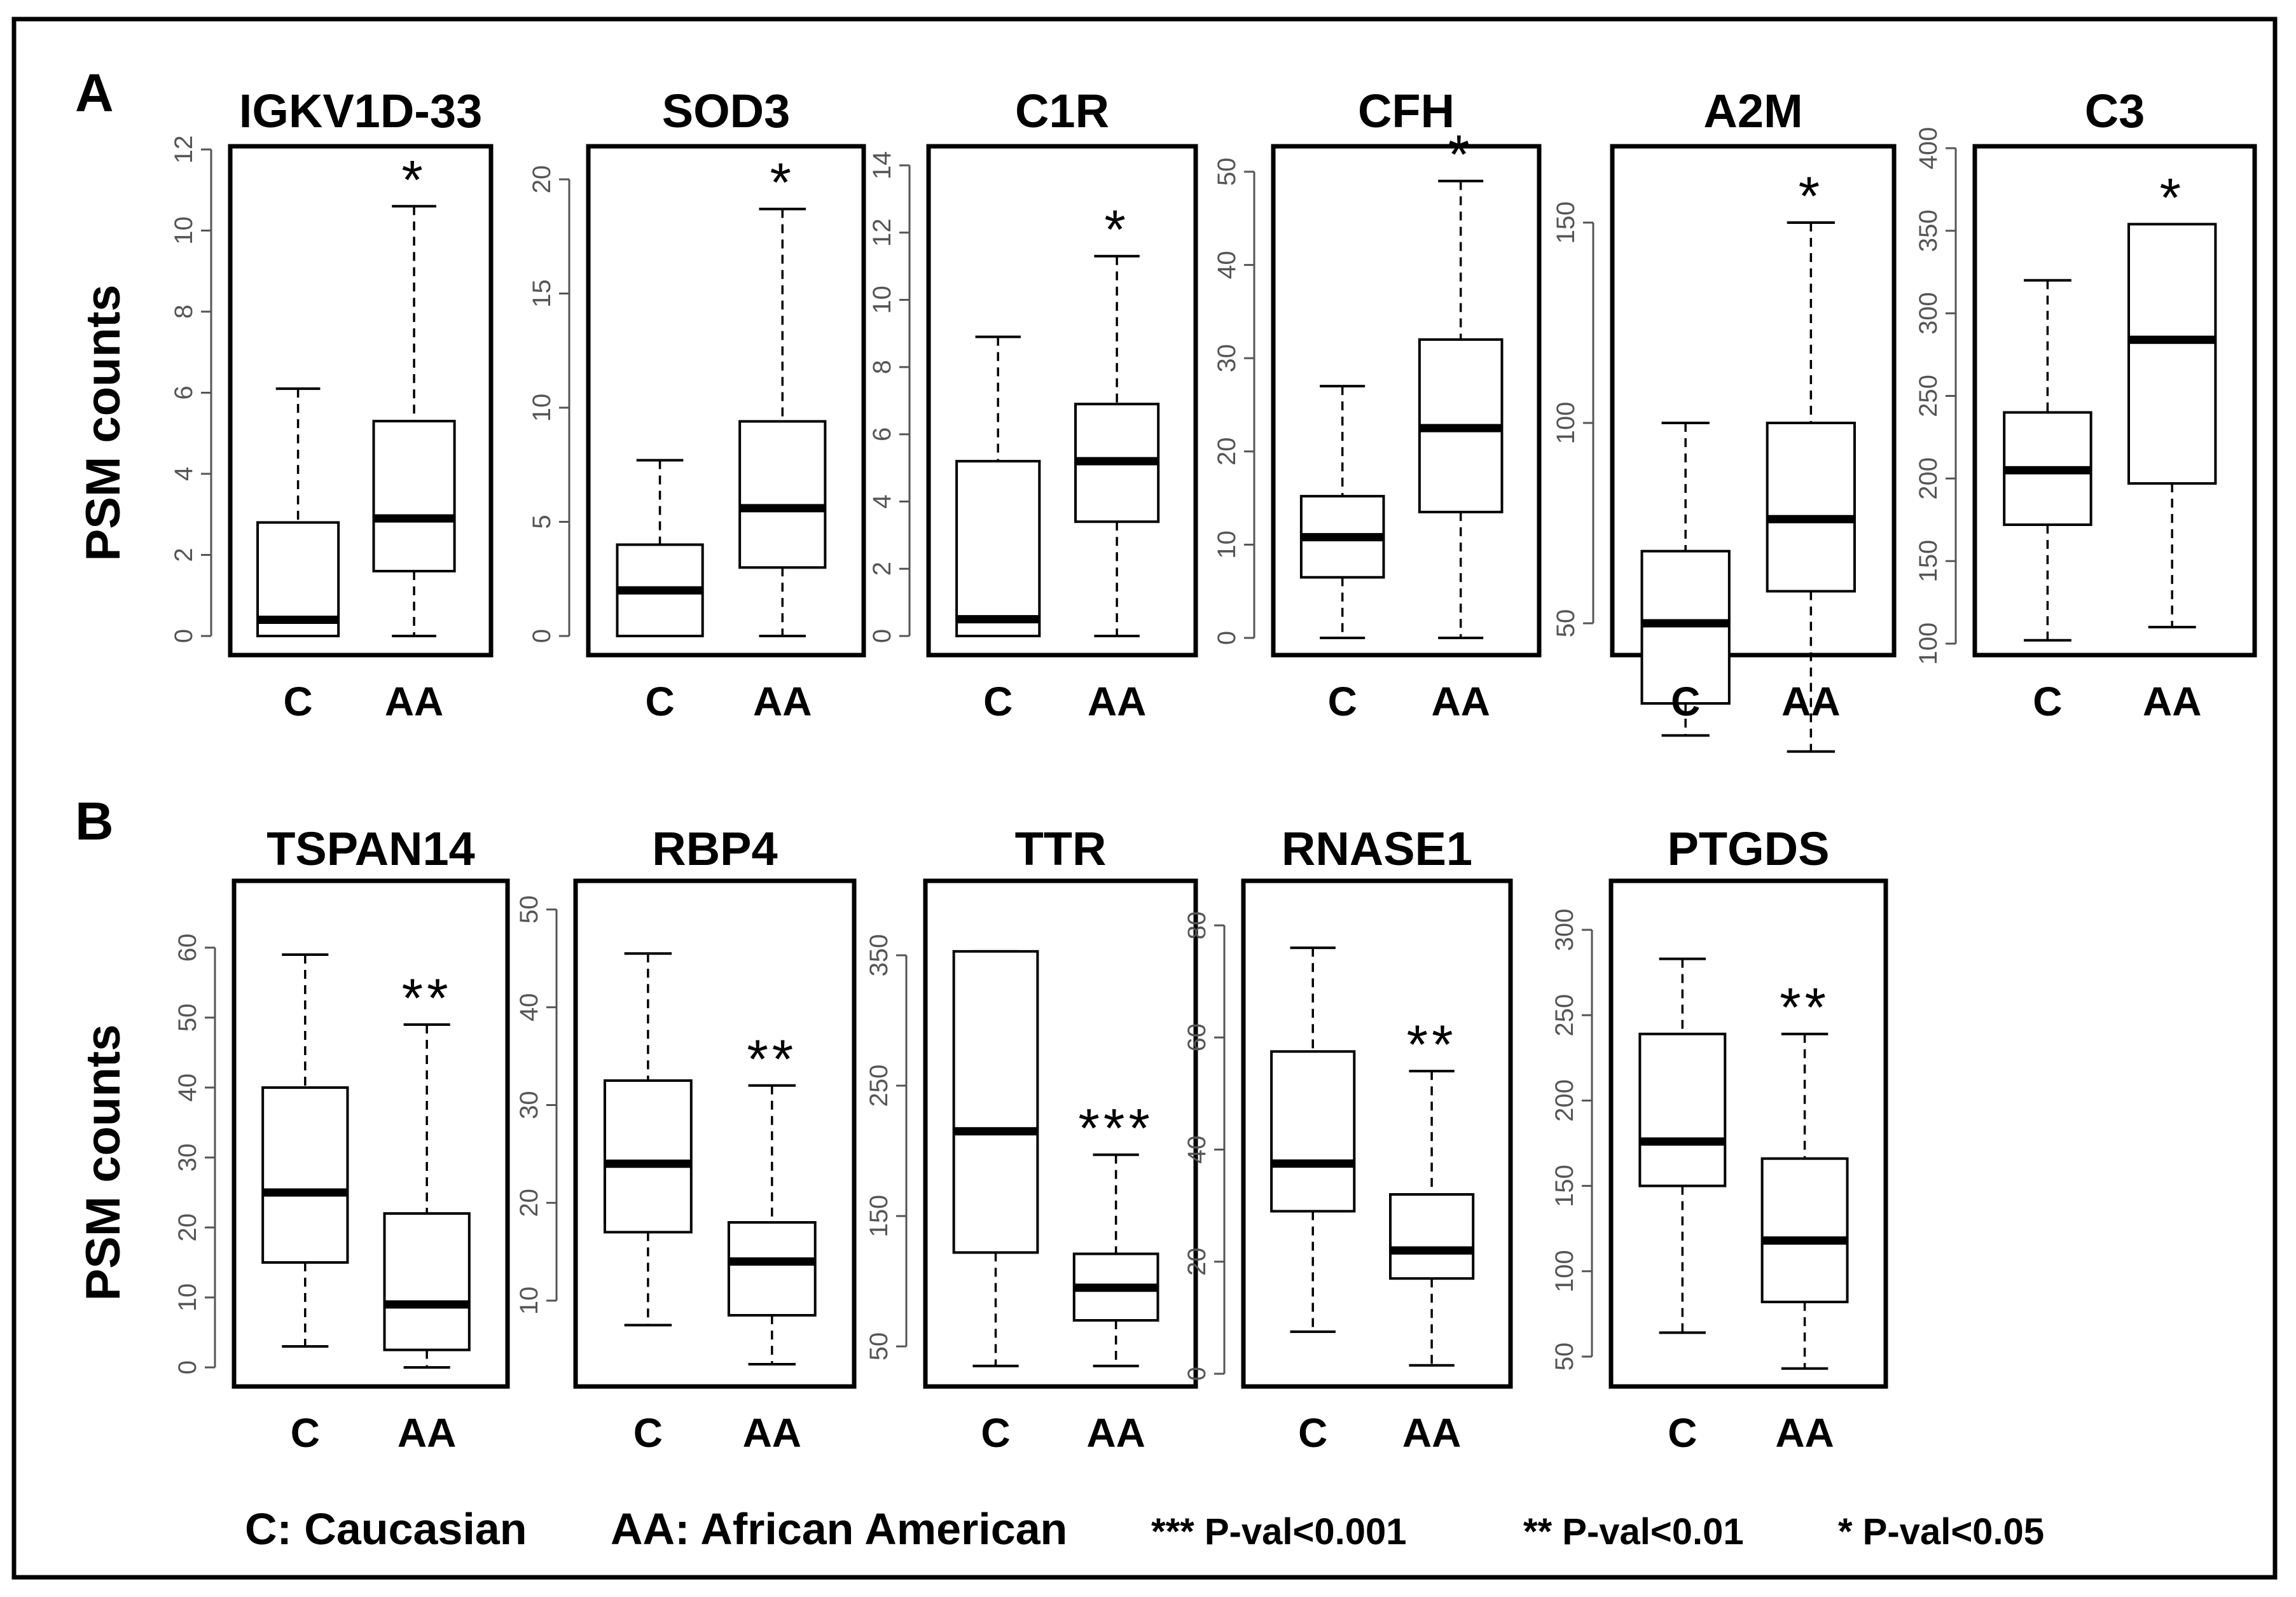 The height and width of the screenshot is (1597, 2296). What do you see at coordinates (103, 423) in the screenshot?
I see `y-axis-label-a: PSM counts` at bounding box center [103, 423].